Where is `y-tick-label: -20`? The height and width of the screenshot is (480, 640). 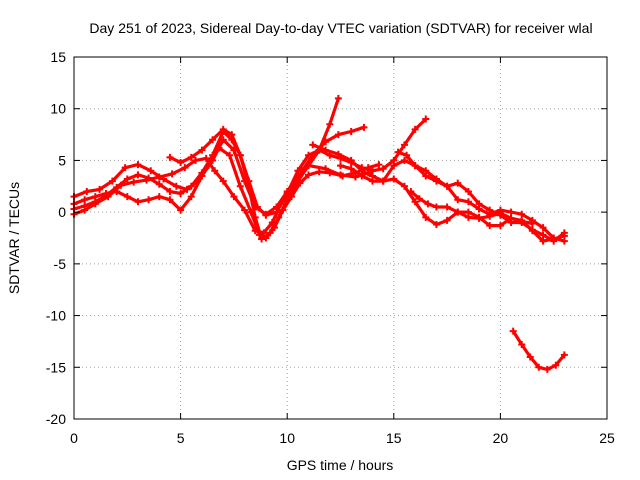
y-tick-label: -20 is located at coordinates (56, 419).